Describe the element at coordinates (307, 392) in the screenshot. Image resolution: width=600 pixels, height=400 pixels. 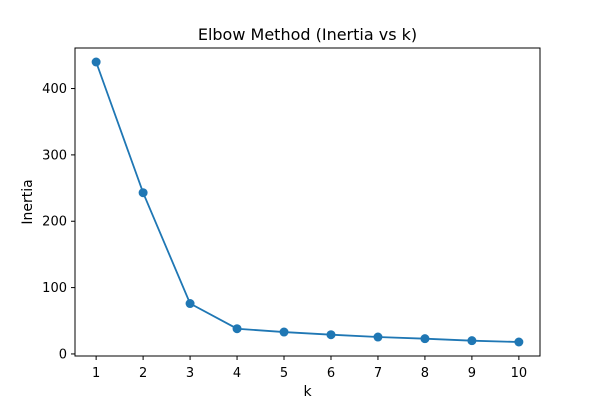
I see `x-axis-label: k` at that location.